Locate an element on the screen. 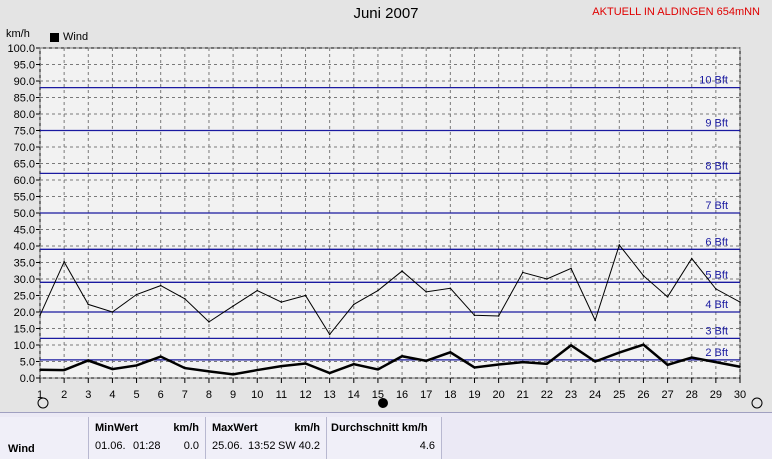  x-tick-label: 5 is located at coordinates (136, 395).